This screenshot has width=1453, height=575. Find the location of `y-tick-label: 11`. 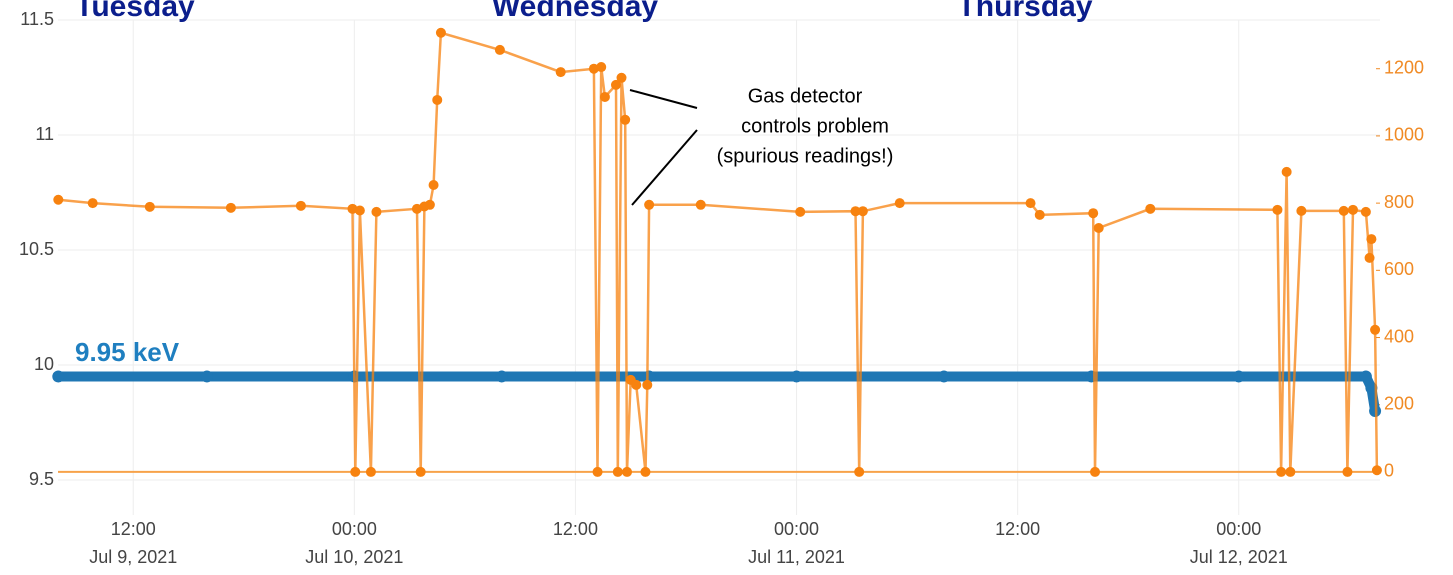

y-tick-label: 11 is located at coordinates (44, 134).